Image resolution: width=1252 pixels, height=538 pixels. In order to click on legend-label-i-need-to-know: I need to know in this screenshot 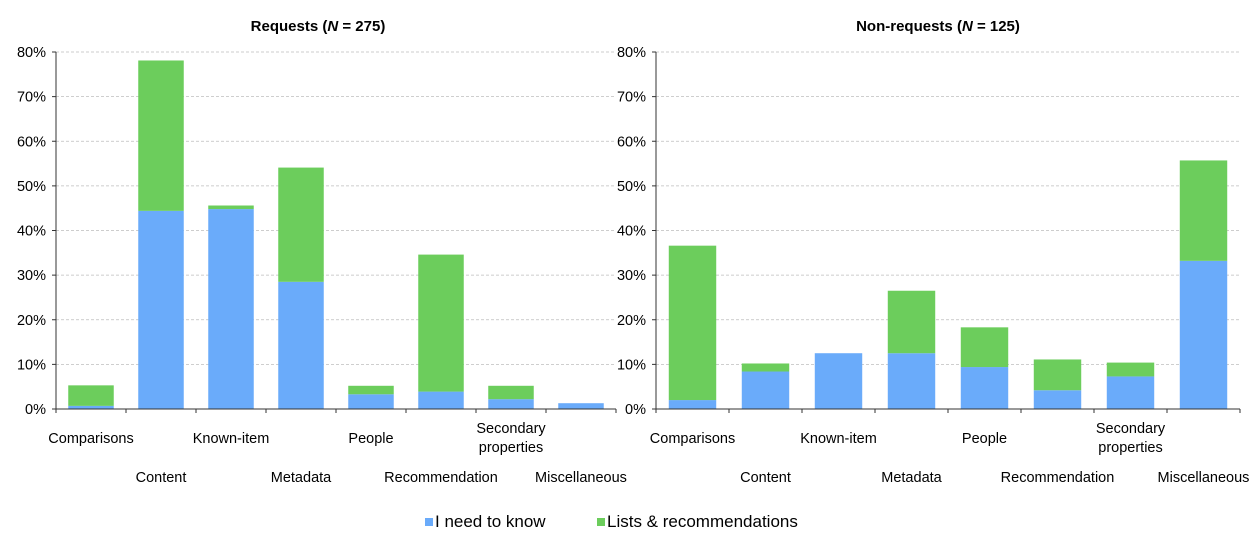, I will do `click(490, 521)`.